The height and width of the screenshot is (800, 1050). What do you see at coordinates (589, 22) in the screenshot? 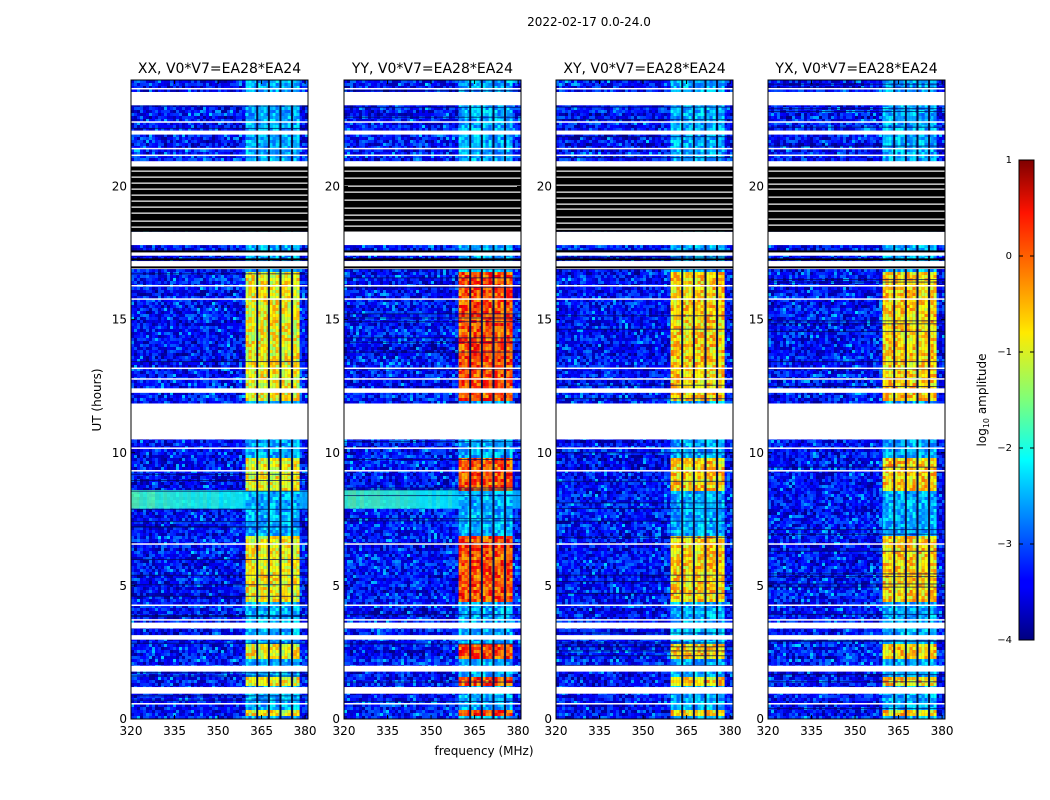
I see `figure-suptitle: 2022-02-17 0.0-24.0` at bounding box center [589, 22].